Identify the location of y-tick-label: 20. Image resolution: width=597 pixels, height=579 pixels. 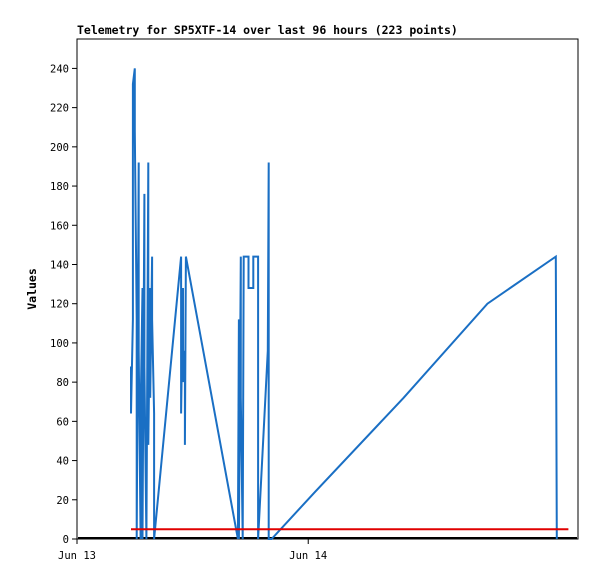
(62, 501).